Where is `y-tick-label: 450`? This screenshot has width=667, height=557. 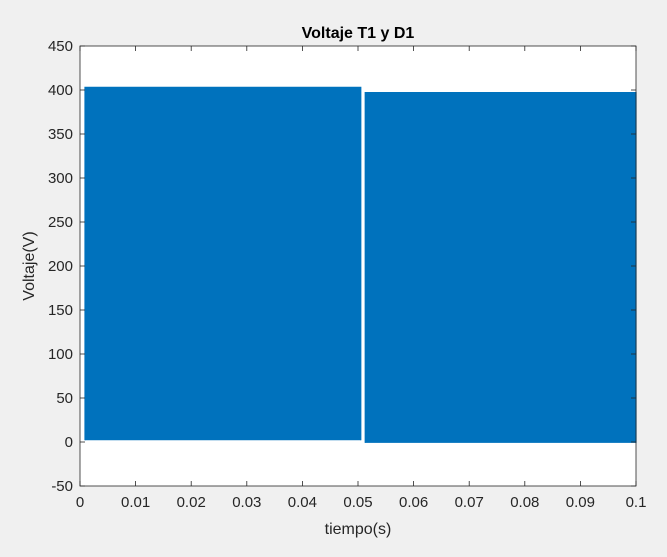 y-tick-label: 450 is located at coordinates (60, 46).